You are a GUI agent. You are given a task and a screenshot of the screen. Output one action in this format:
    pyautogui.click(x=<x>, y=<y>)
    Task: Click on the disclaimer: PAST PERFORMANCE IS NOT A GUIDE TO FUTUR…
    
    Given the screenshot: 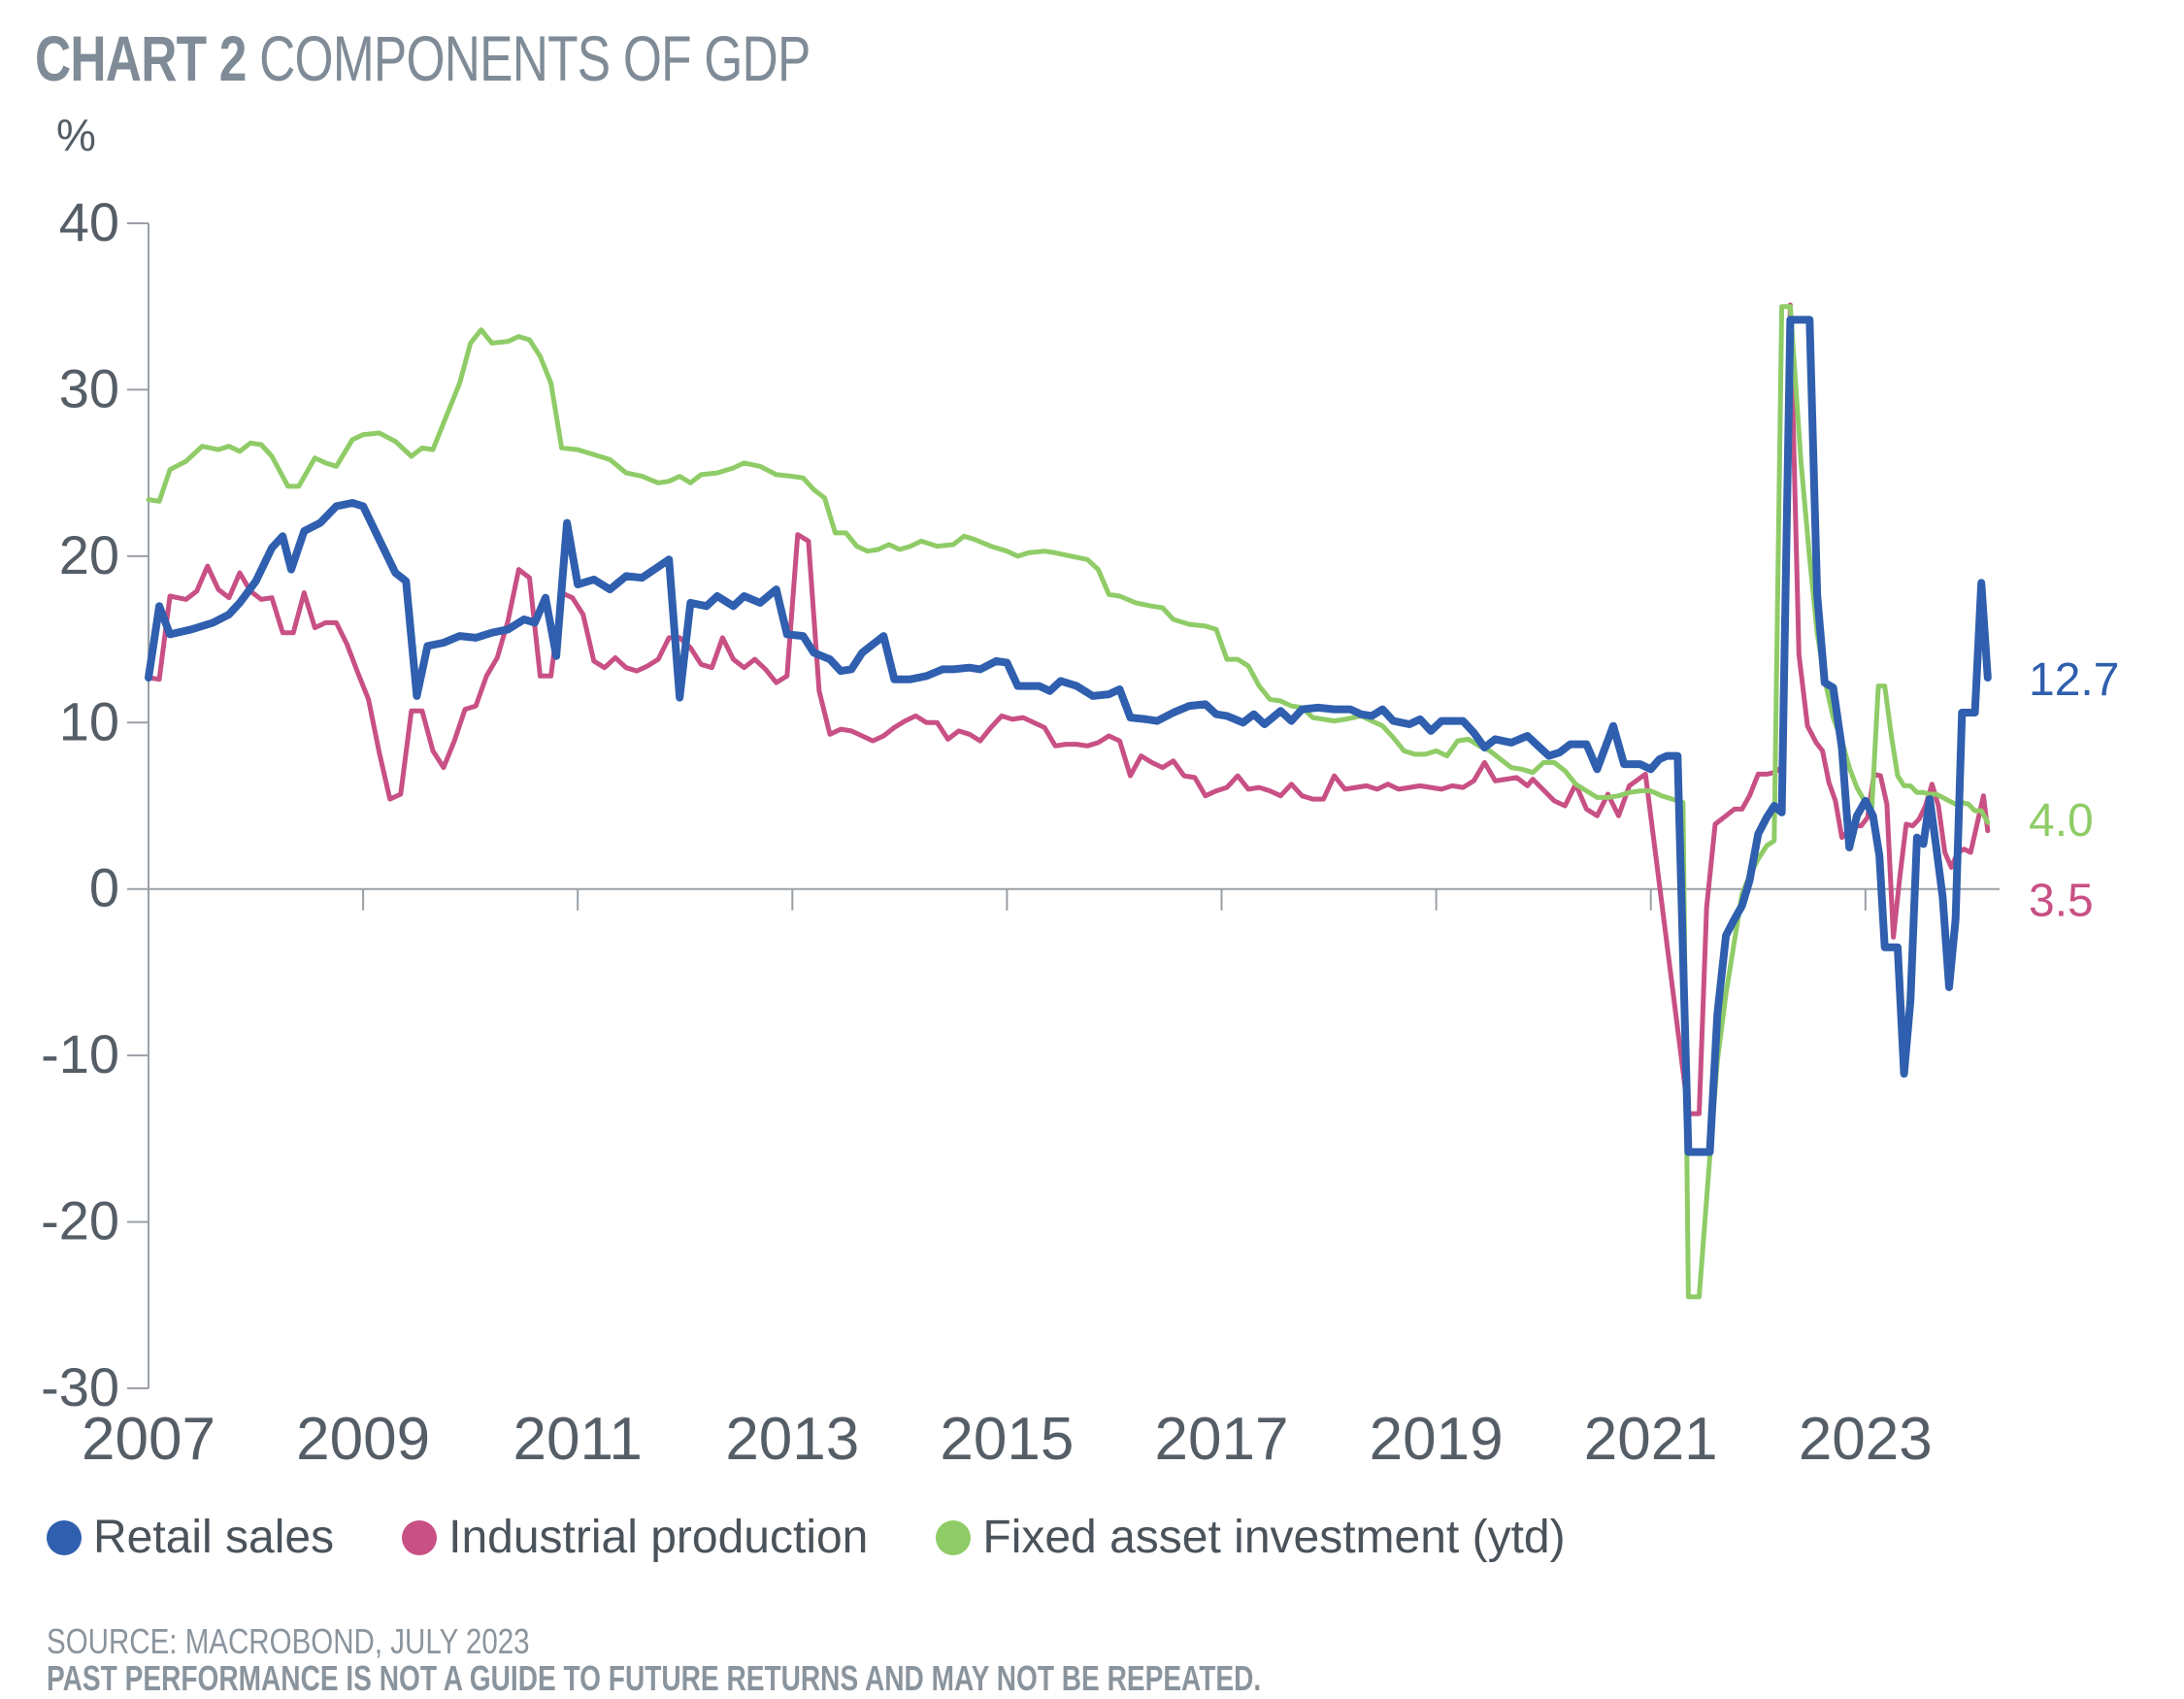 What is the action you would take?
    pyautogui.click(x=654, y=1678)
    